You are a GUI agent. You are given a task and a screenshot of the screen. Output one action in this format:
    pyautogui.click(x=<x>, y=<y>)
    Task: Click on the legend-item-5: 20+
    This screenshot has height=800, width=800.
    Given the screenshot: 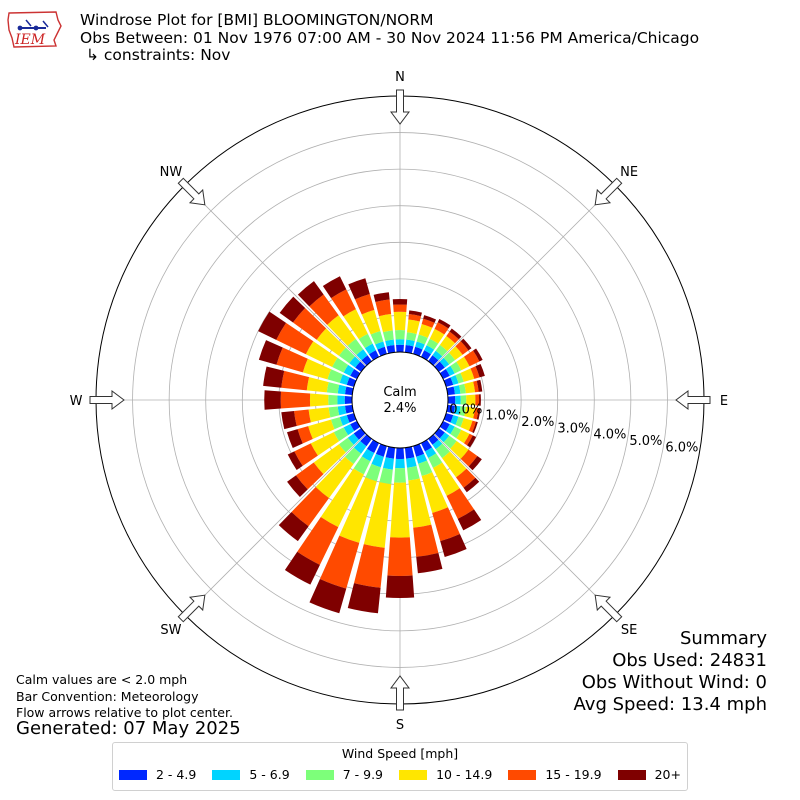 What is the action you would take?
    pyautogui.click(x=649, y=774)
    